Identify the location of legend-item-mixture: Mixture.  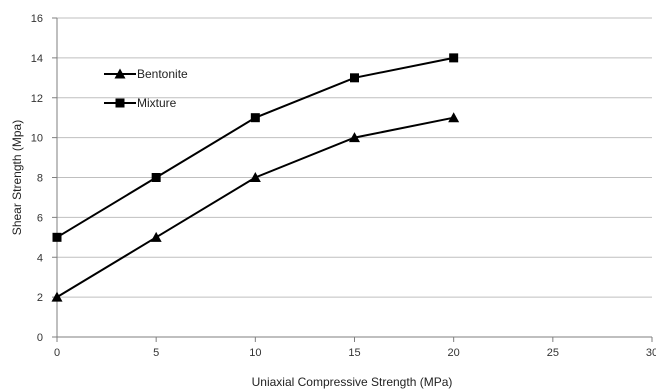
(140, 103).